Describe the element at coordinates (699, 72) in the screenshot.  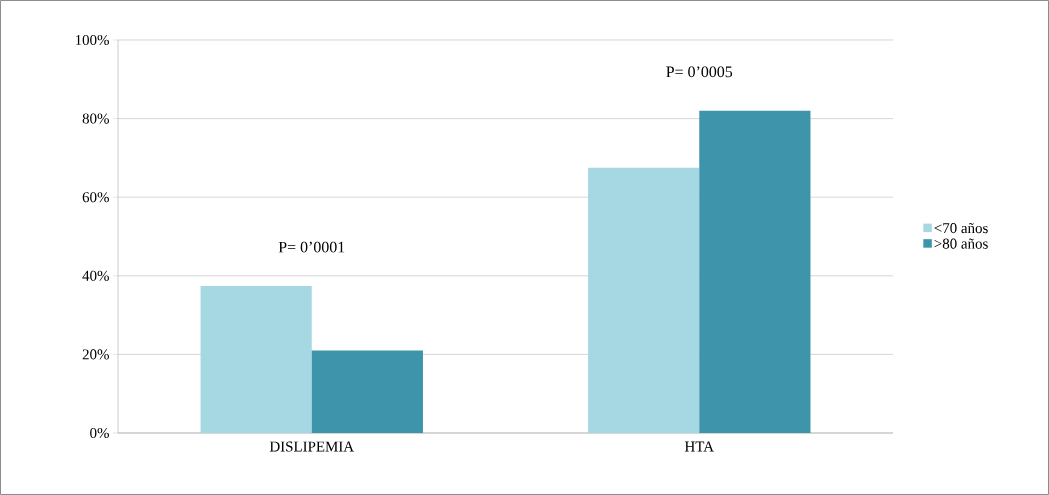
I see `annotation: P= 0’0005` at that location.